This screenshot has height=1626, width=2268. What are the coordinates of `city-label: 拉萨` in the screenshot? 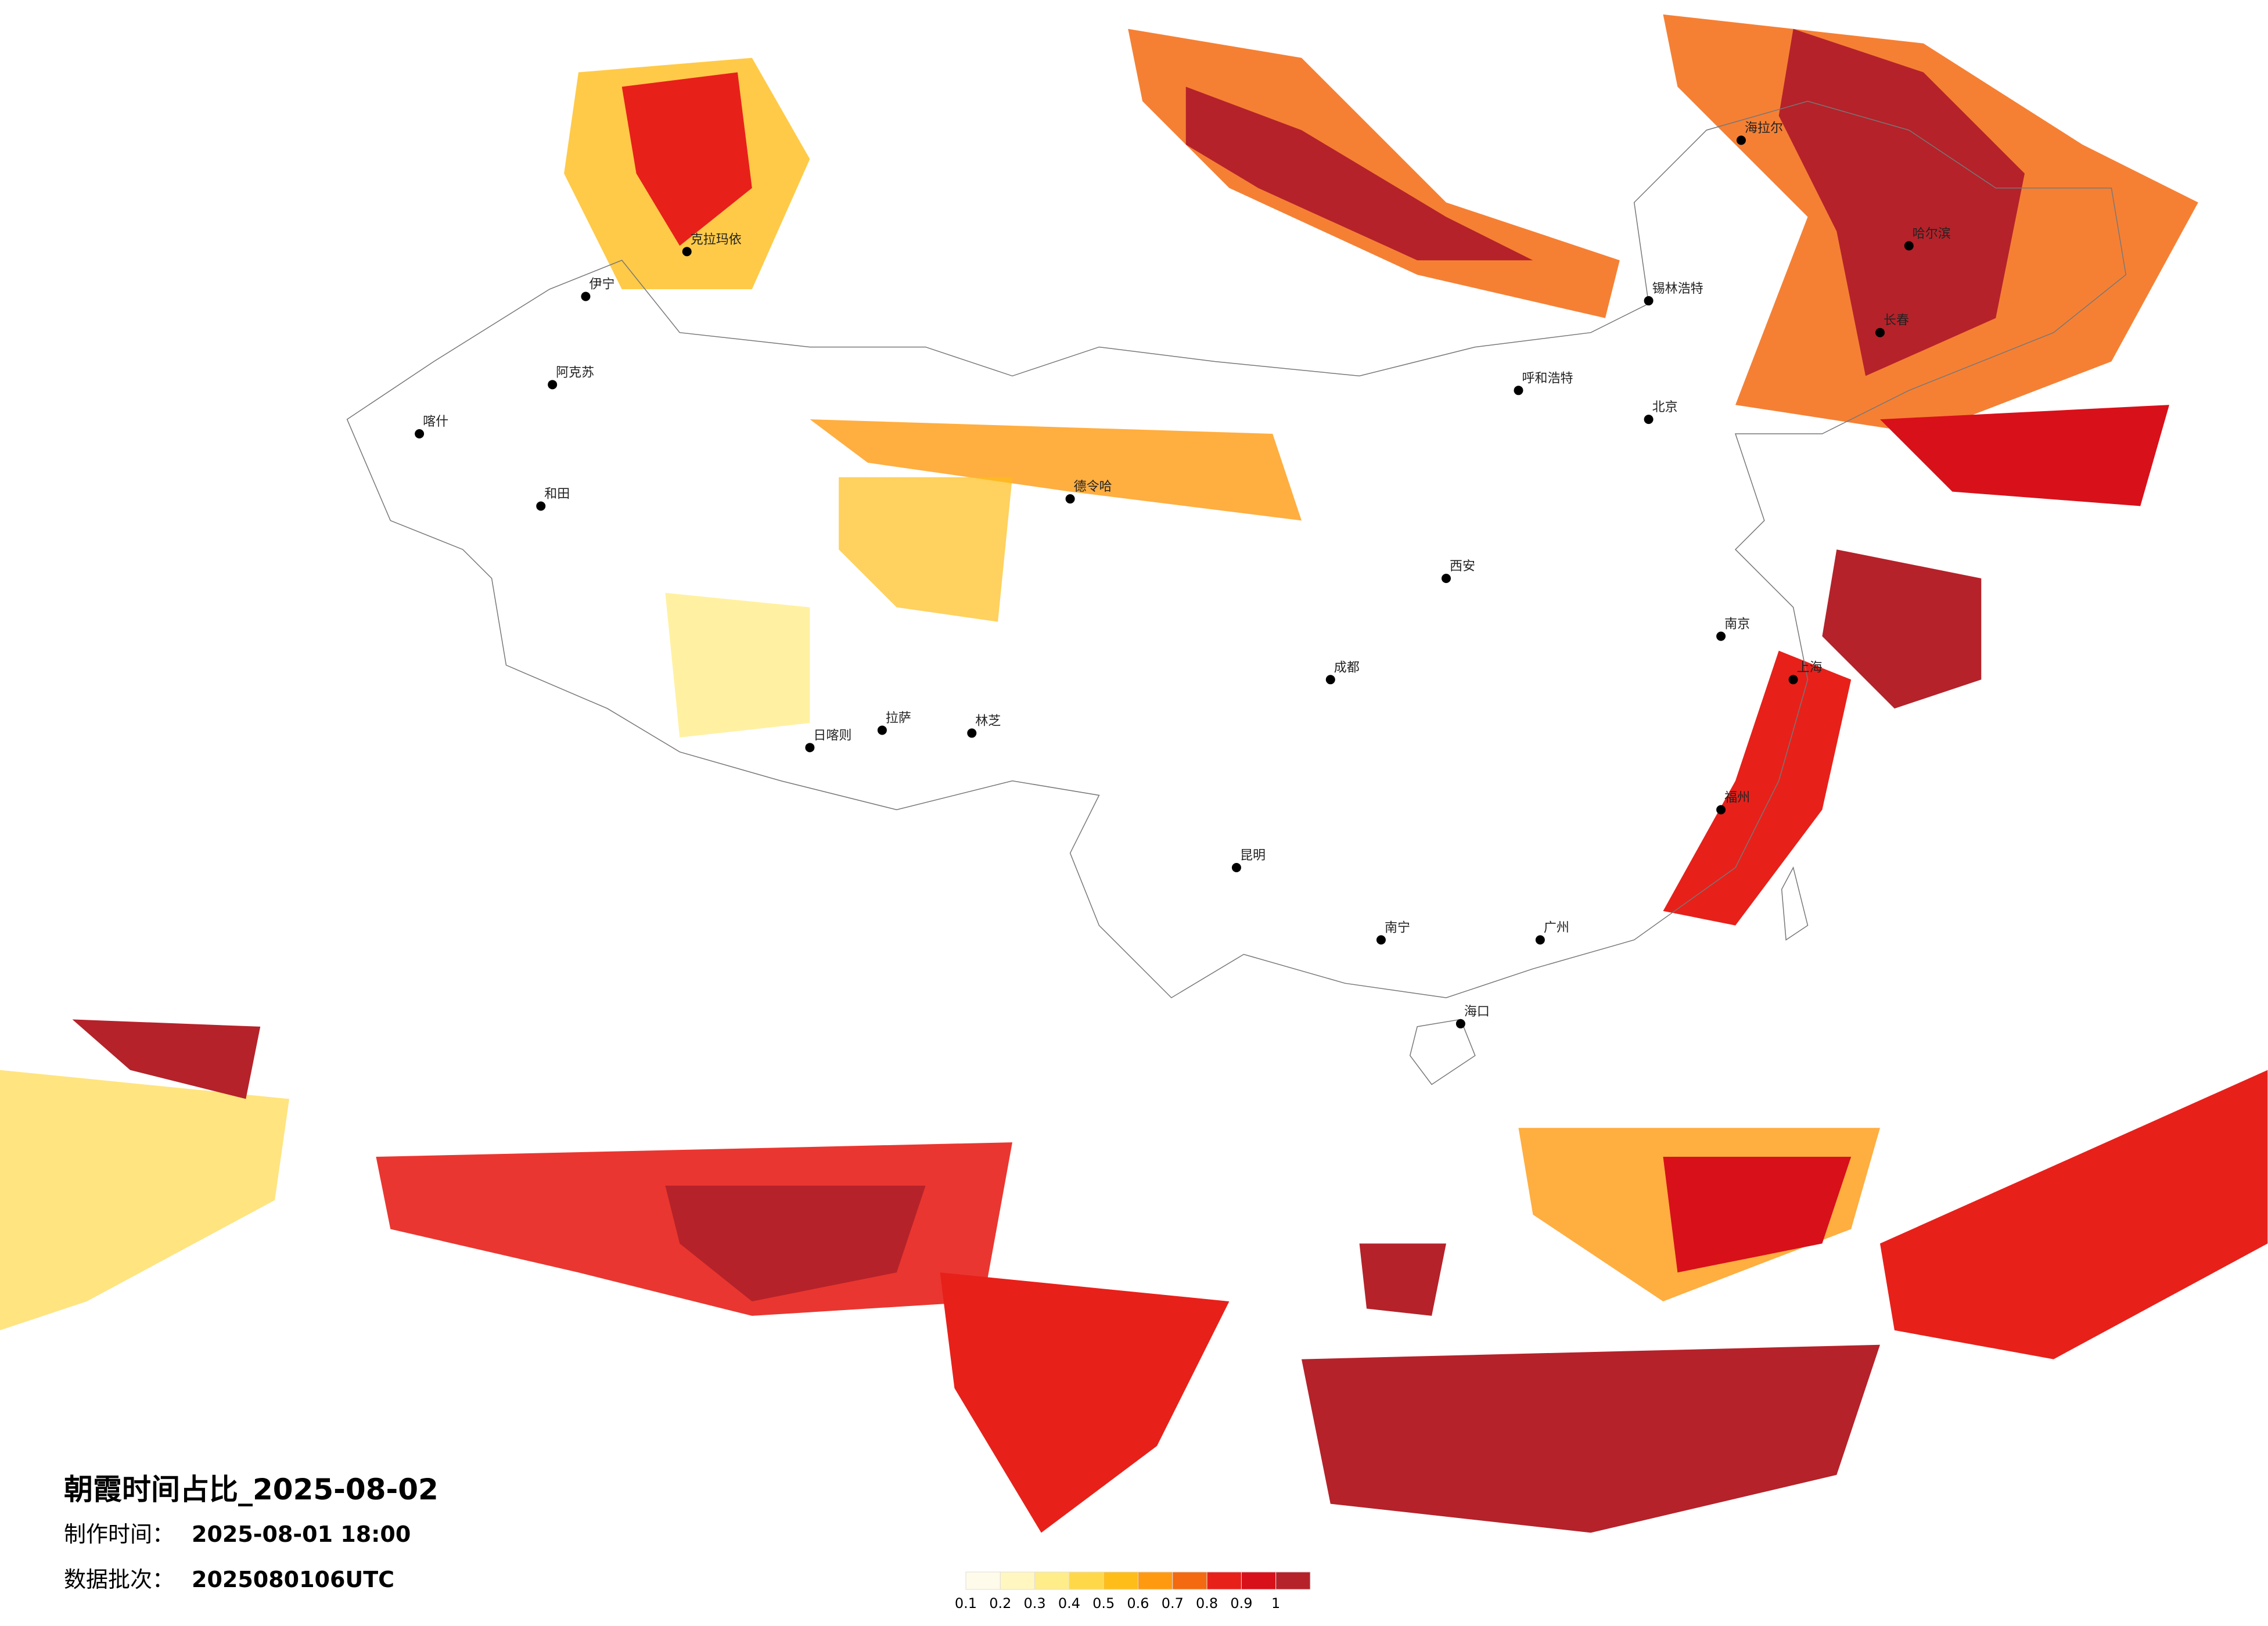 It's located at (898, 718).